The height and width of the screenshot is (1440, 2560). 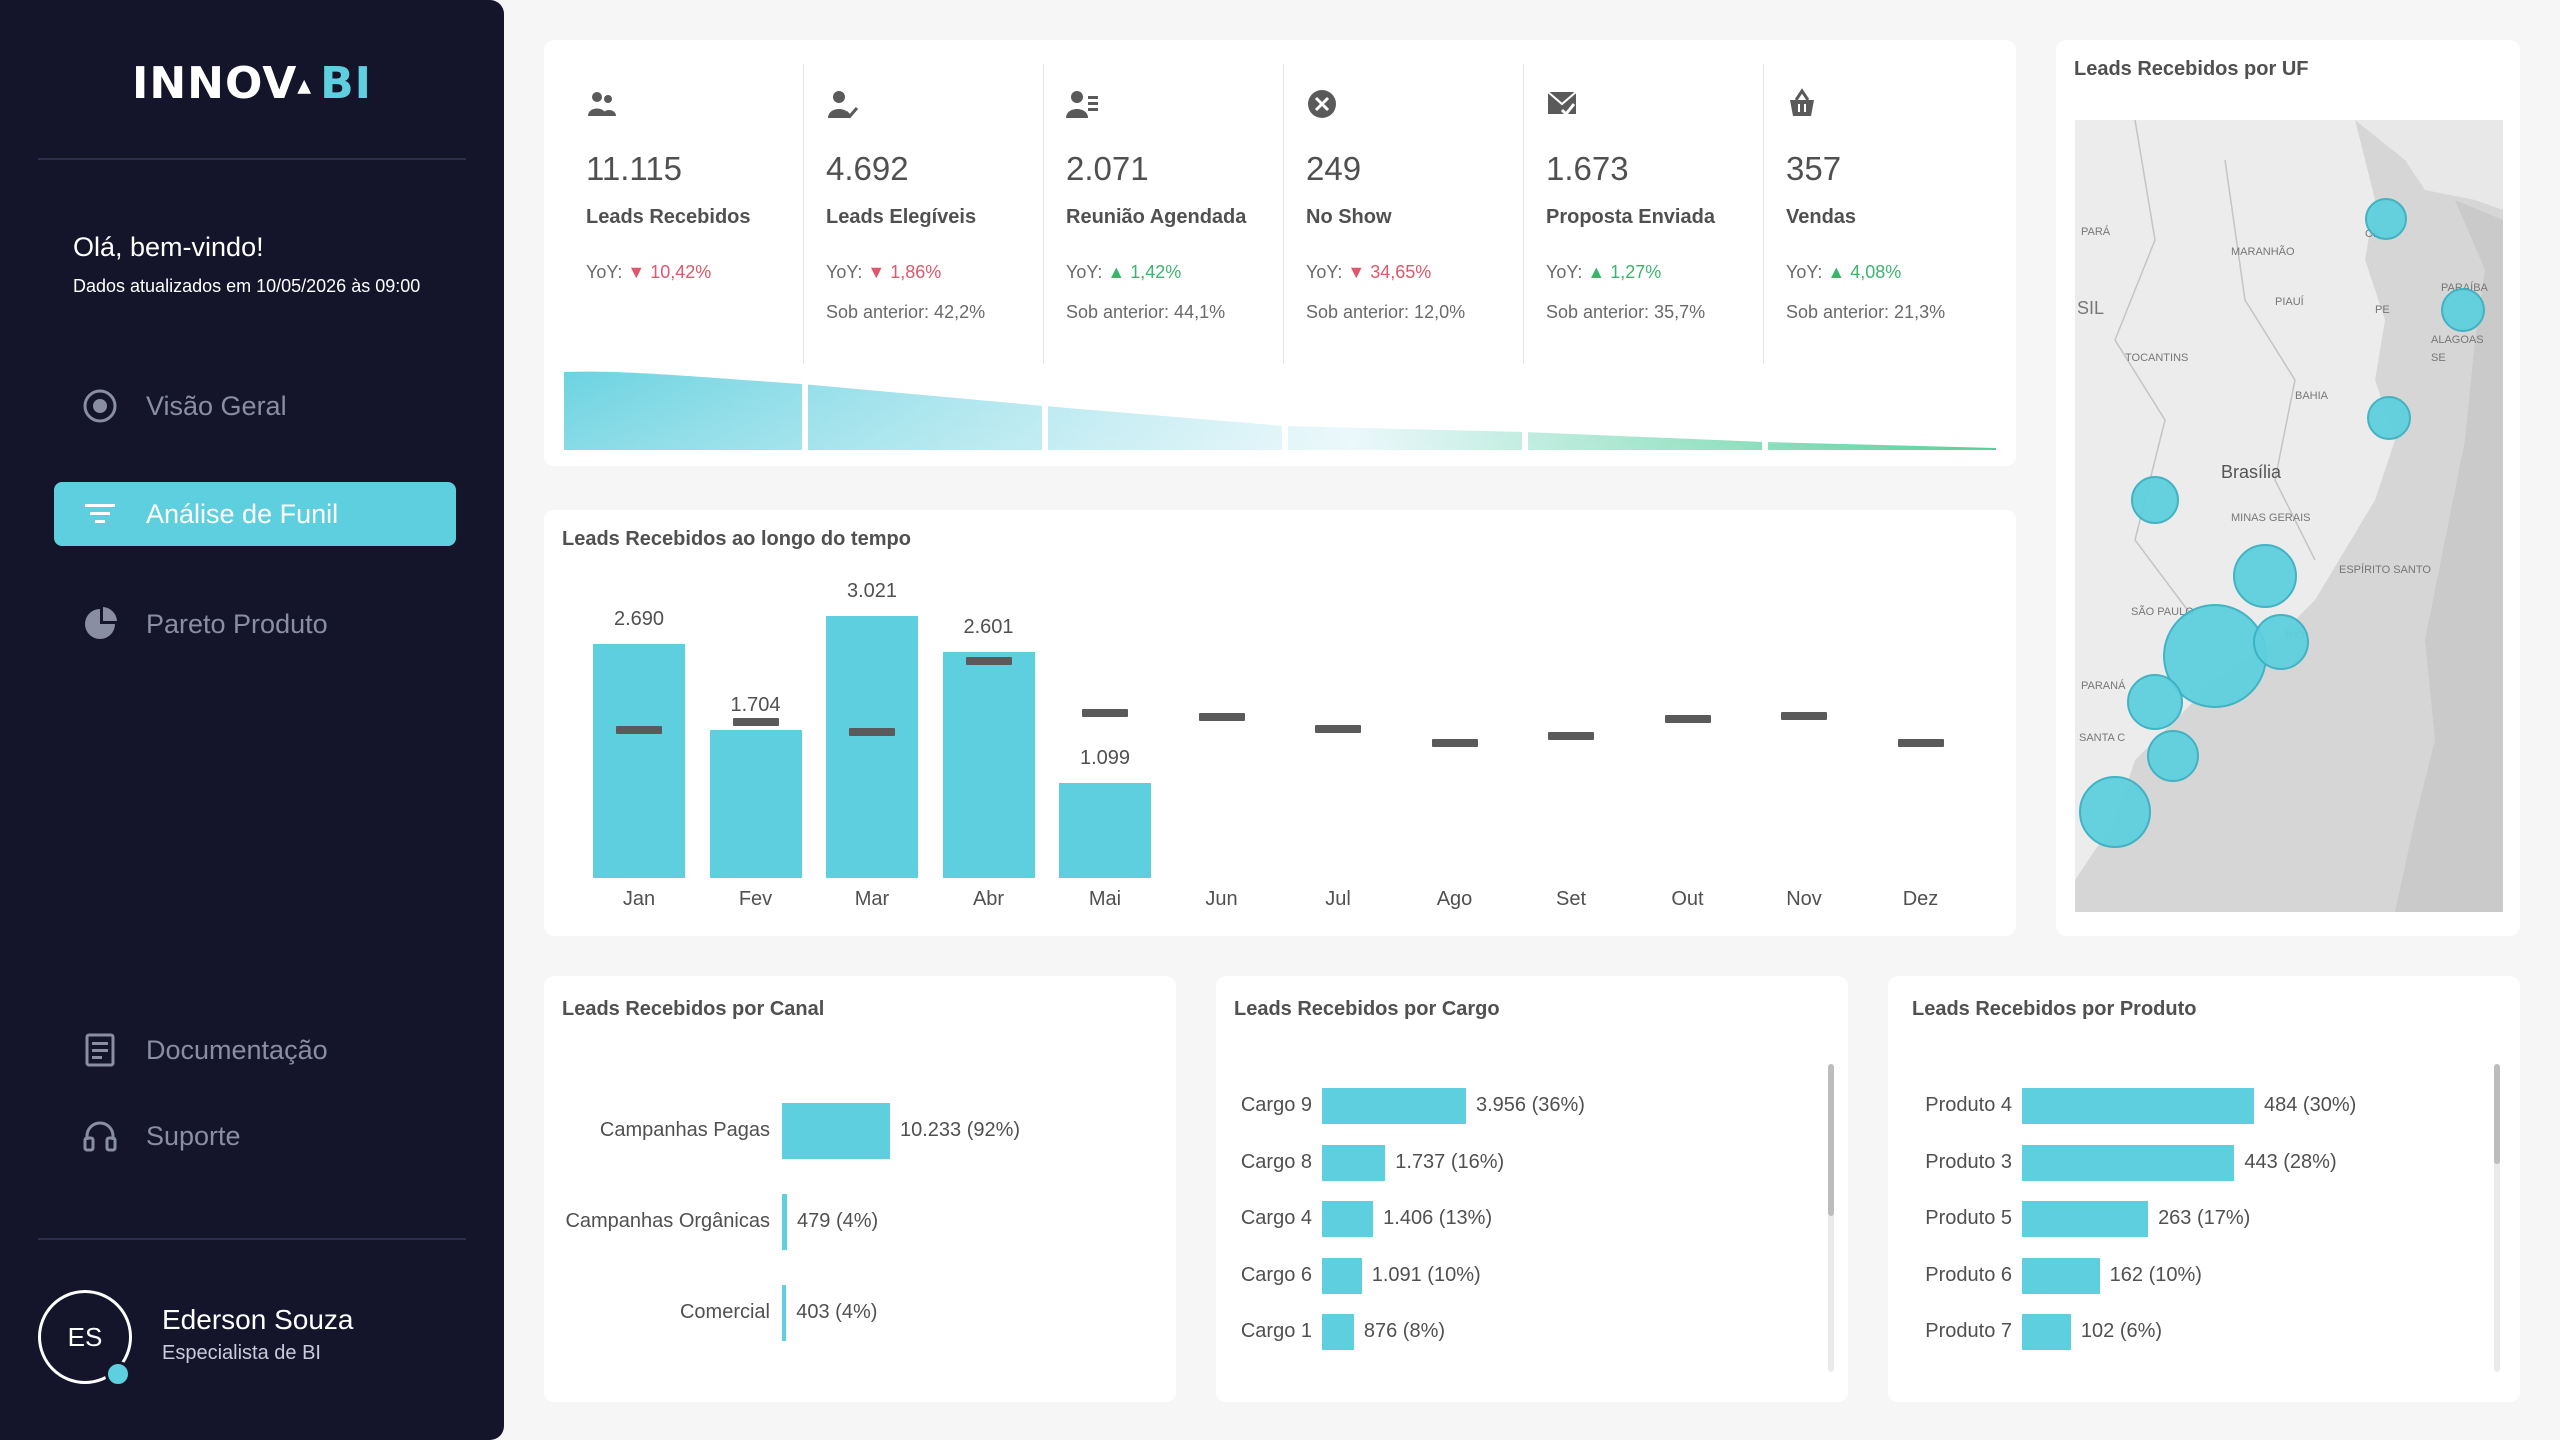 What do you see at coordinates (255, 1050) in the screenshot?
I see `nav-documentacao: Documentação` at bounding box center [255, 1050].